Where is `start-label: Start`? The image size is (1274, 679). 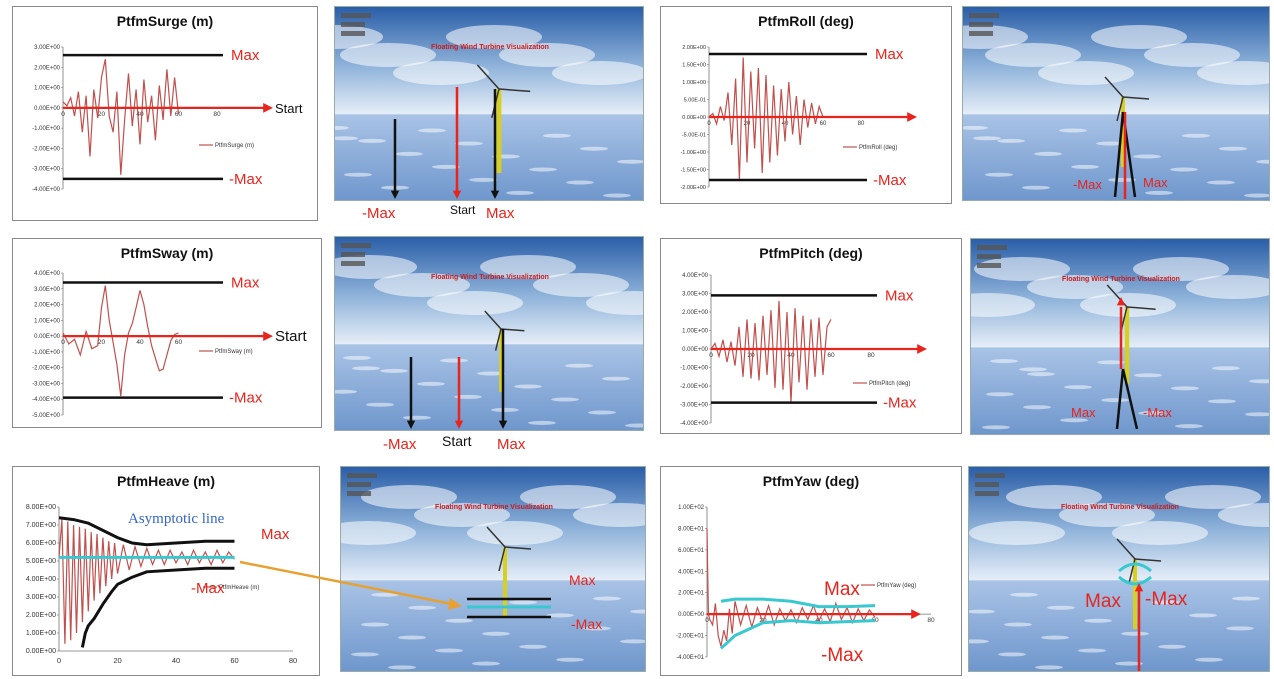
start-label: Start is located at coordinates (289, 108).